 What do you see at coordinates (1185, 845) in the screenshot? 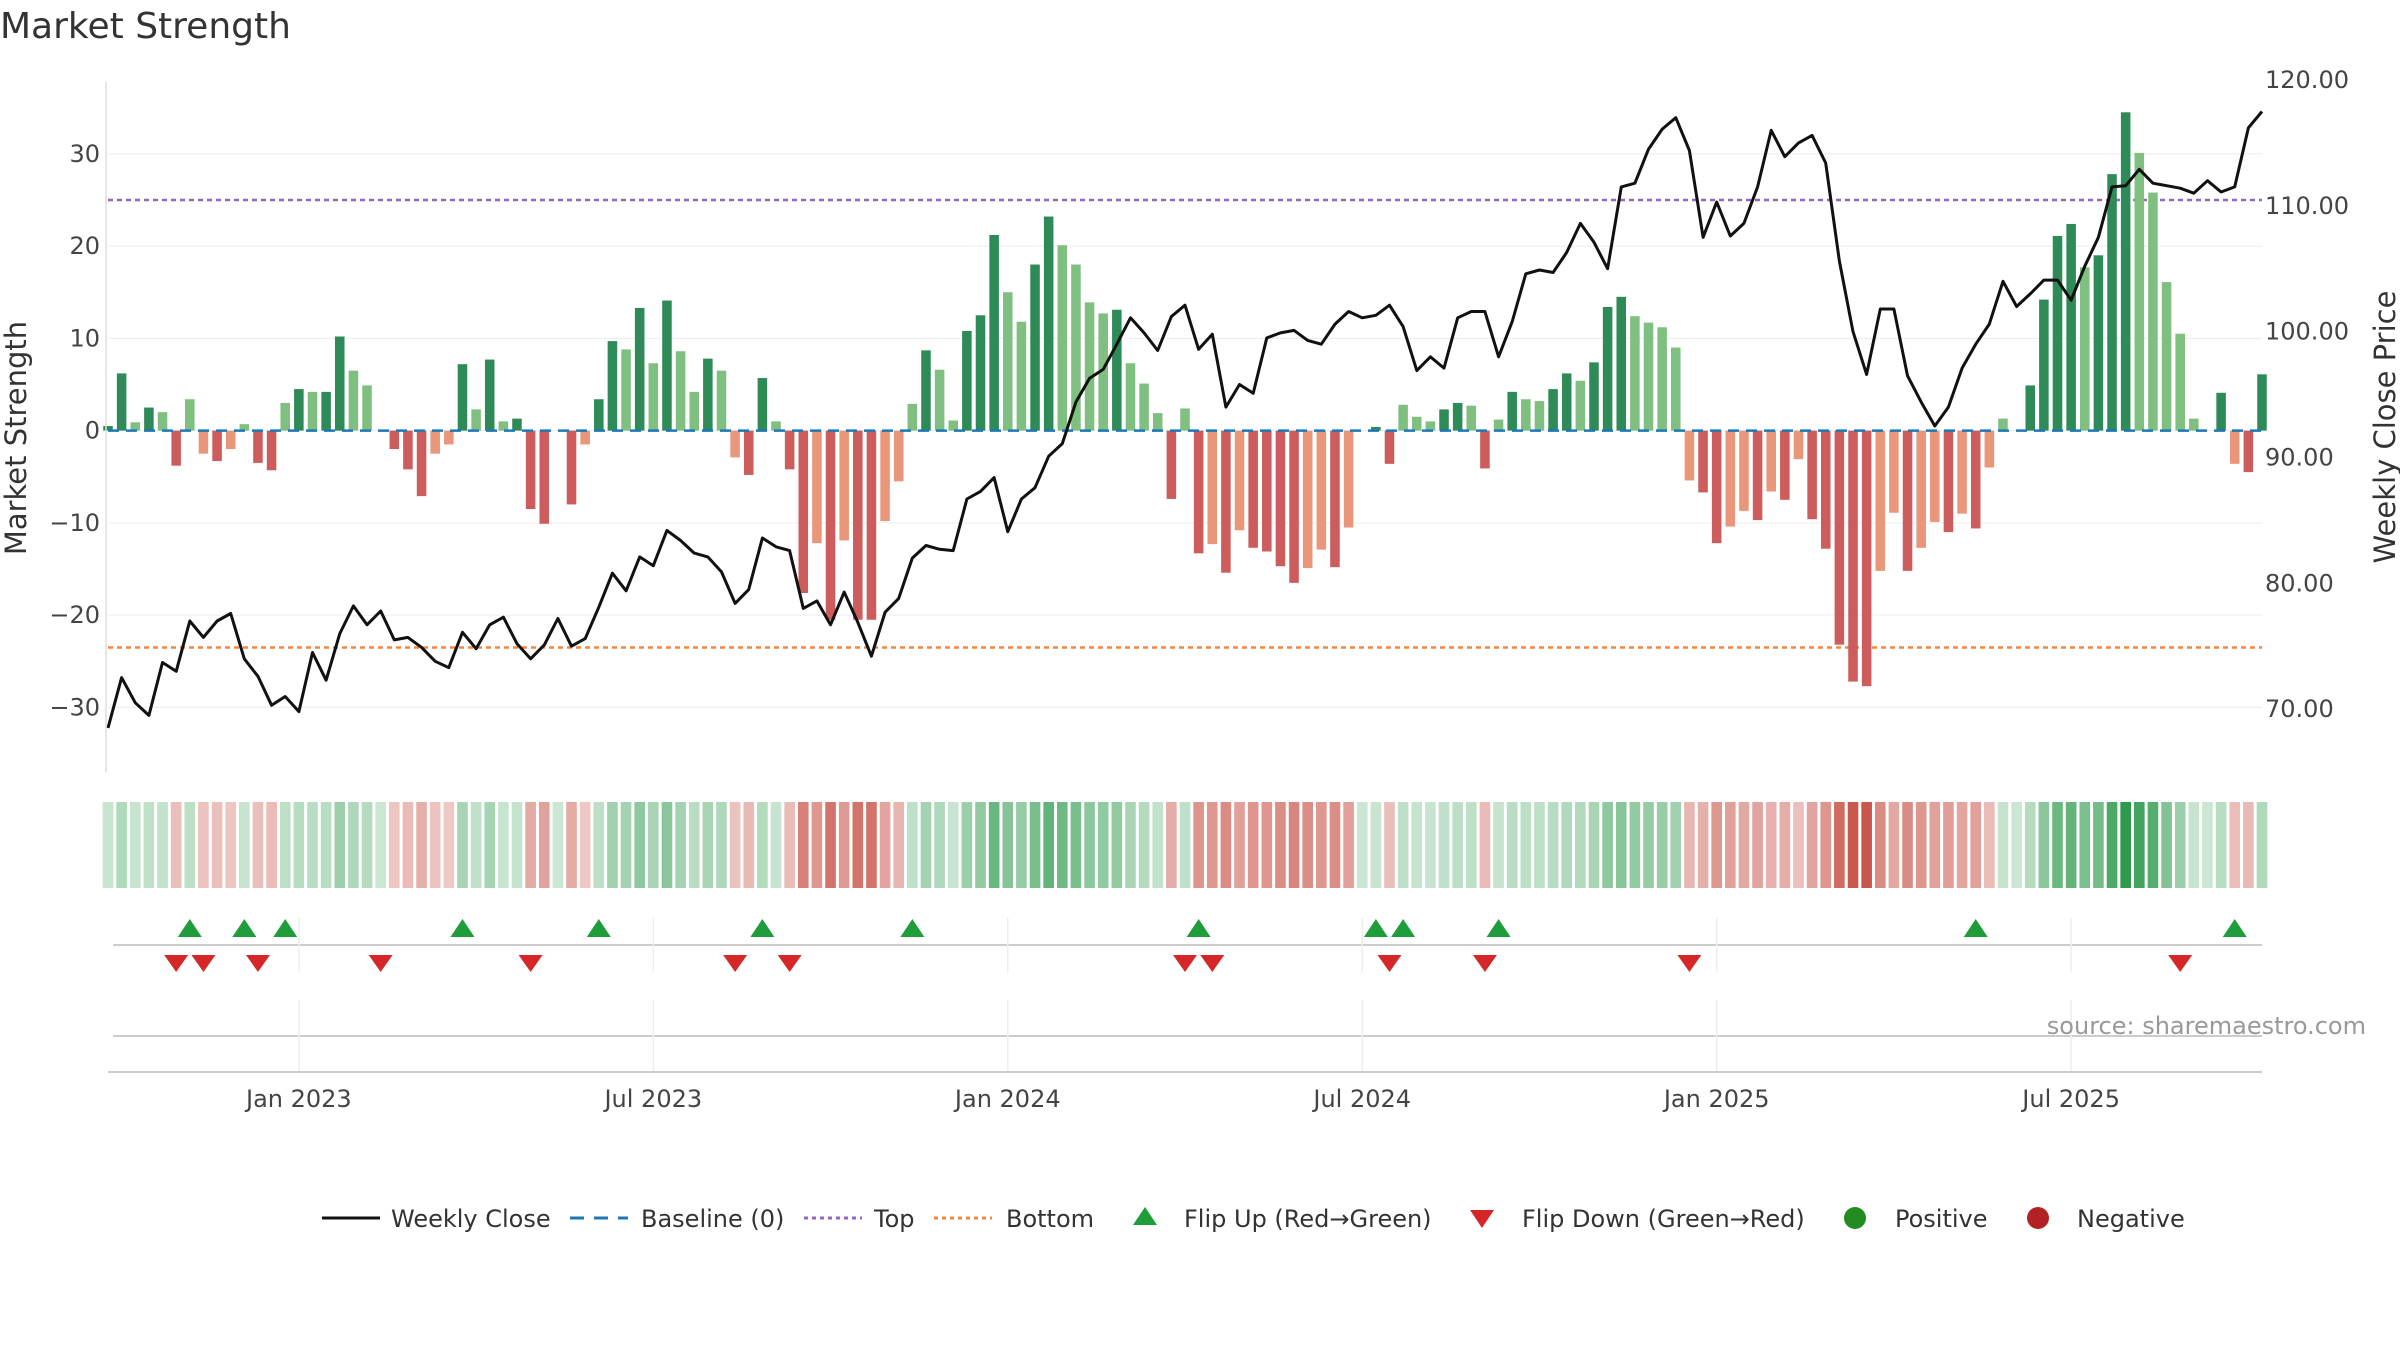
I see `strength-heat-strip` at bounding box center [1185, 845].